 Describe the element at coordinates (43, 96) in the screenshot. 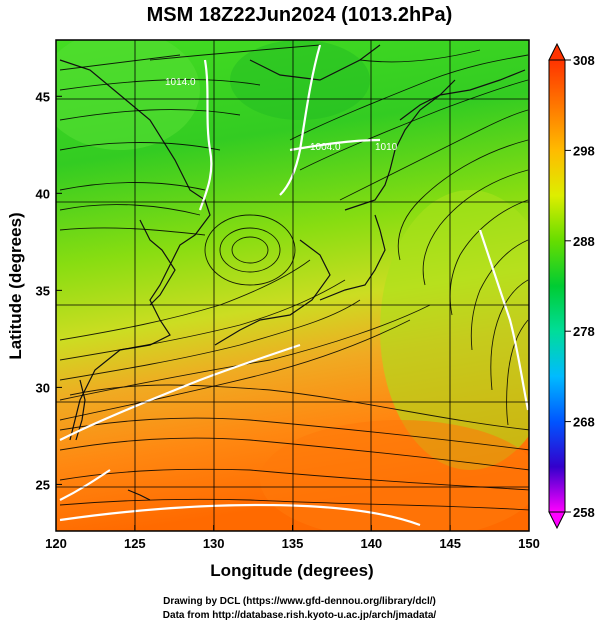

I see `y-tick-label: 45` at that location.